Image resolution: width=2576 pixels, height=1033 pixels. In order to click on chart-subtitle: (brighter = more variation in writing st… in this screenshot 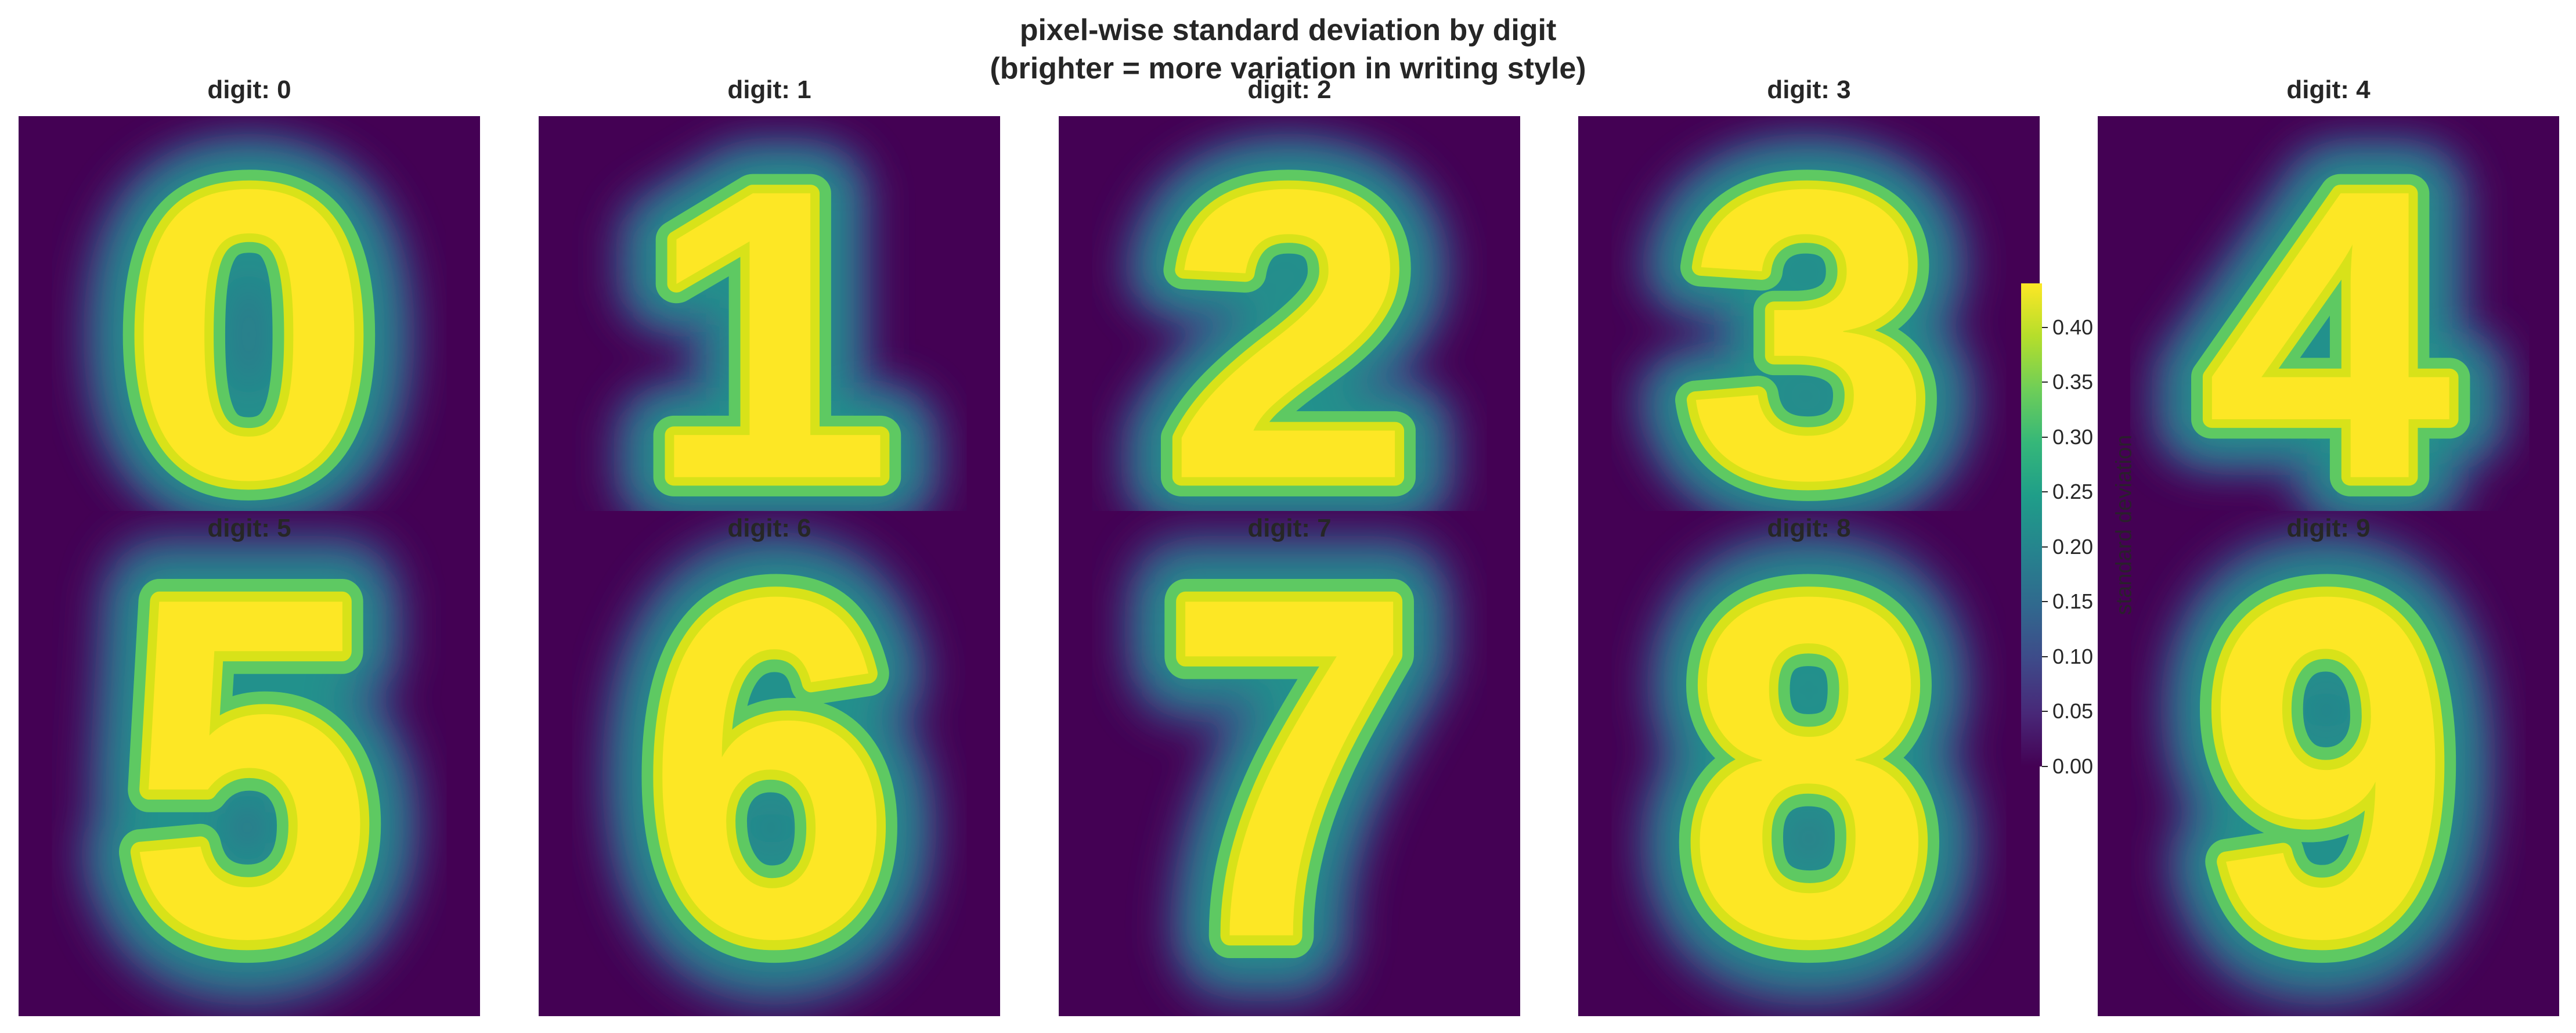, I will do `click(1288, 68)`.